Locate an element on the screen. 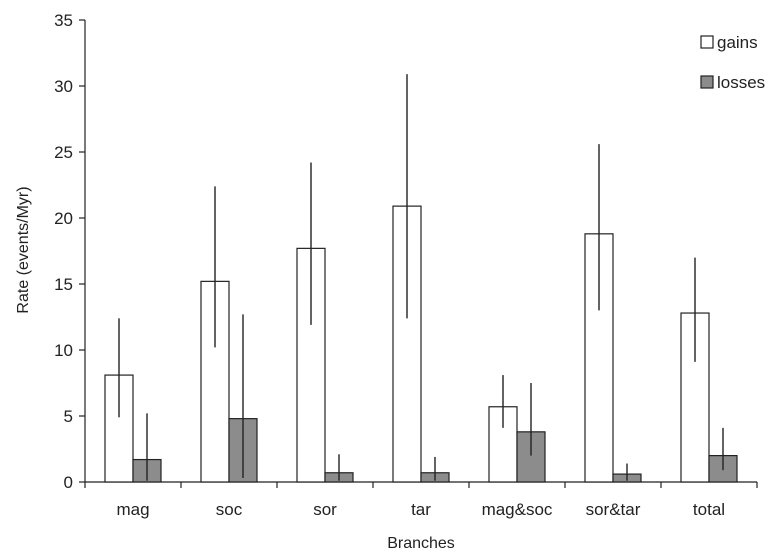  x-tick-label: mag&soc is located at coordinates (517, 509).